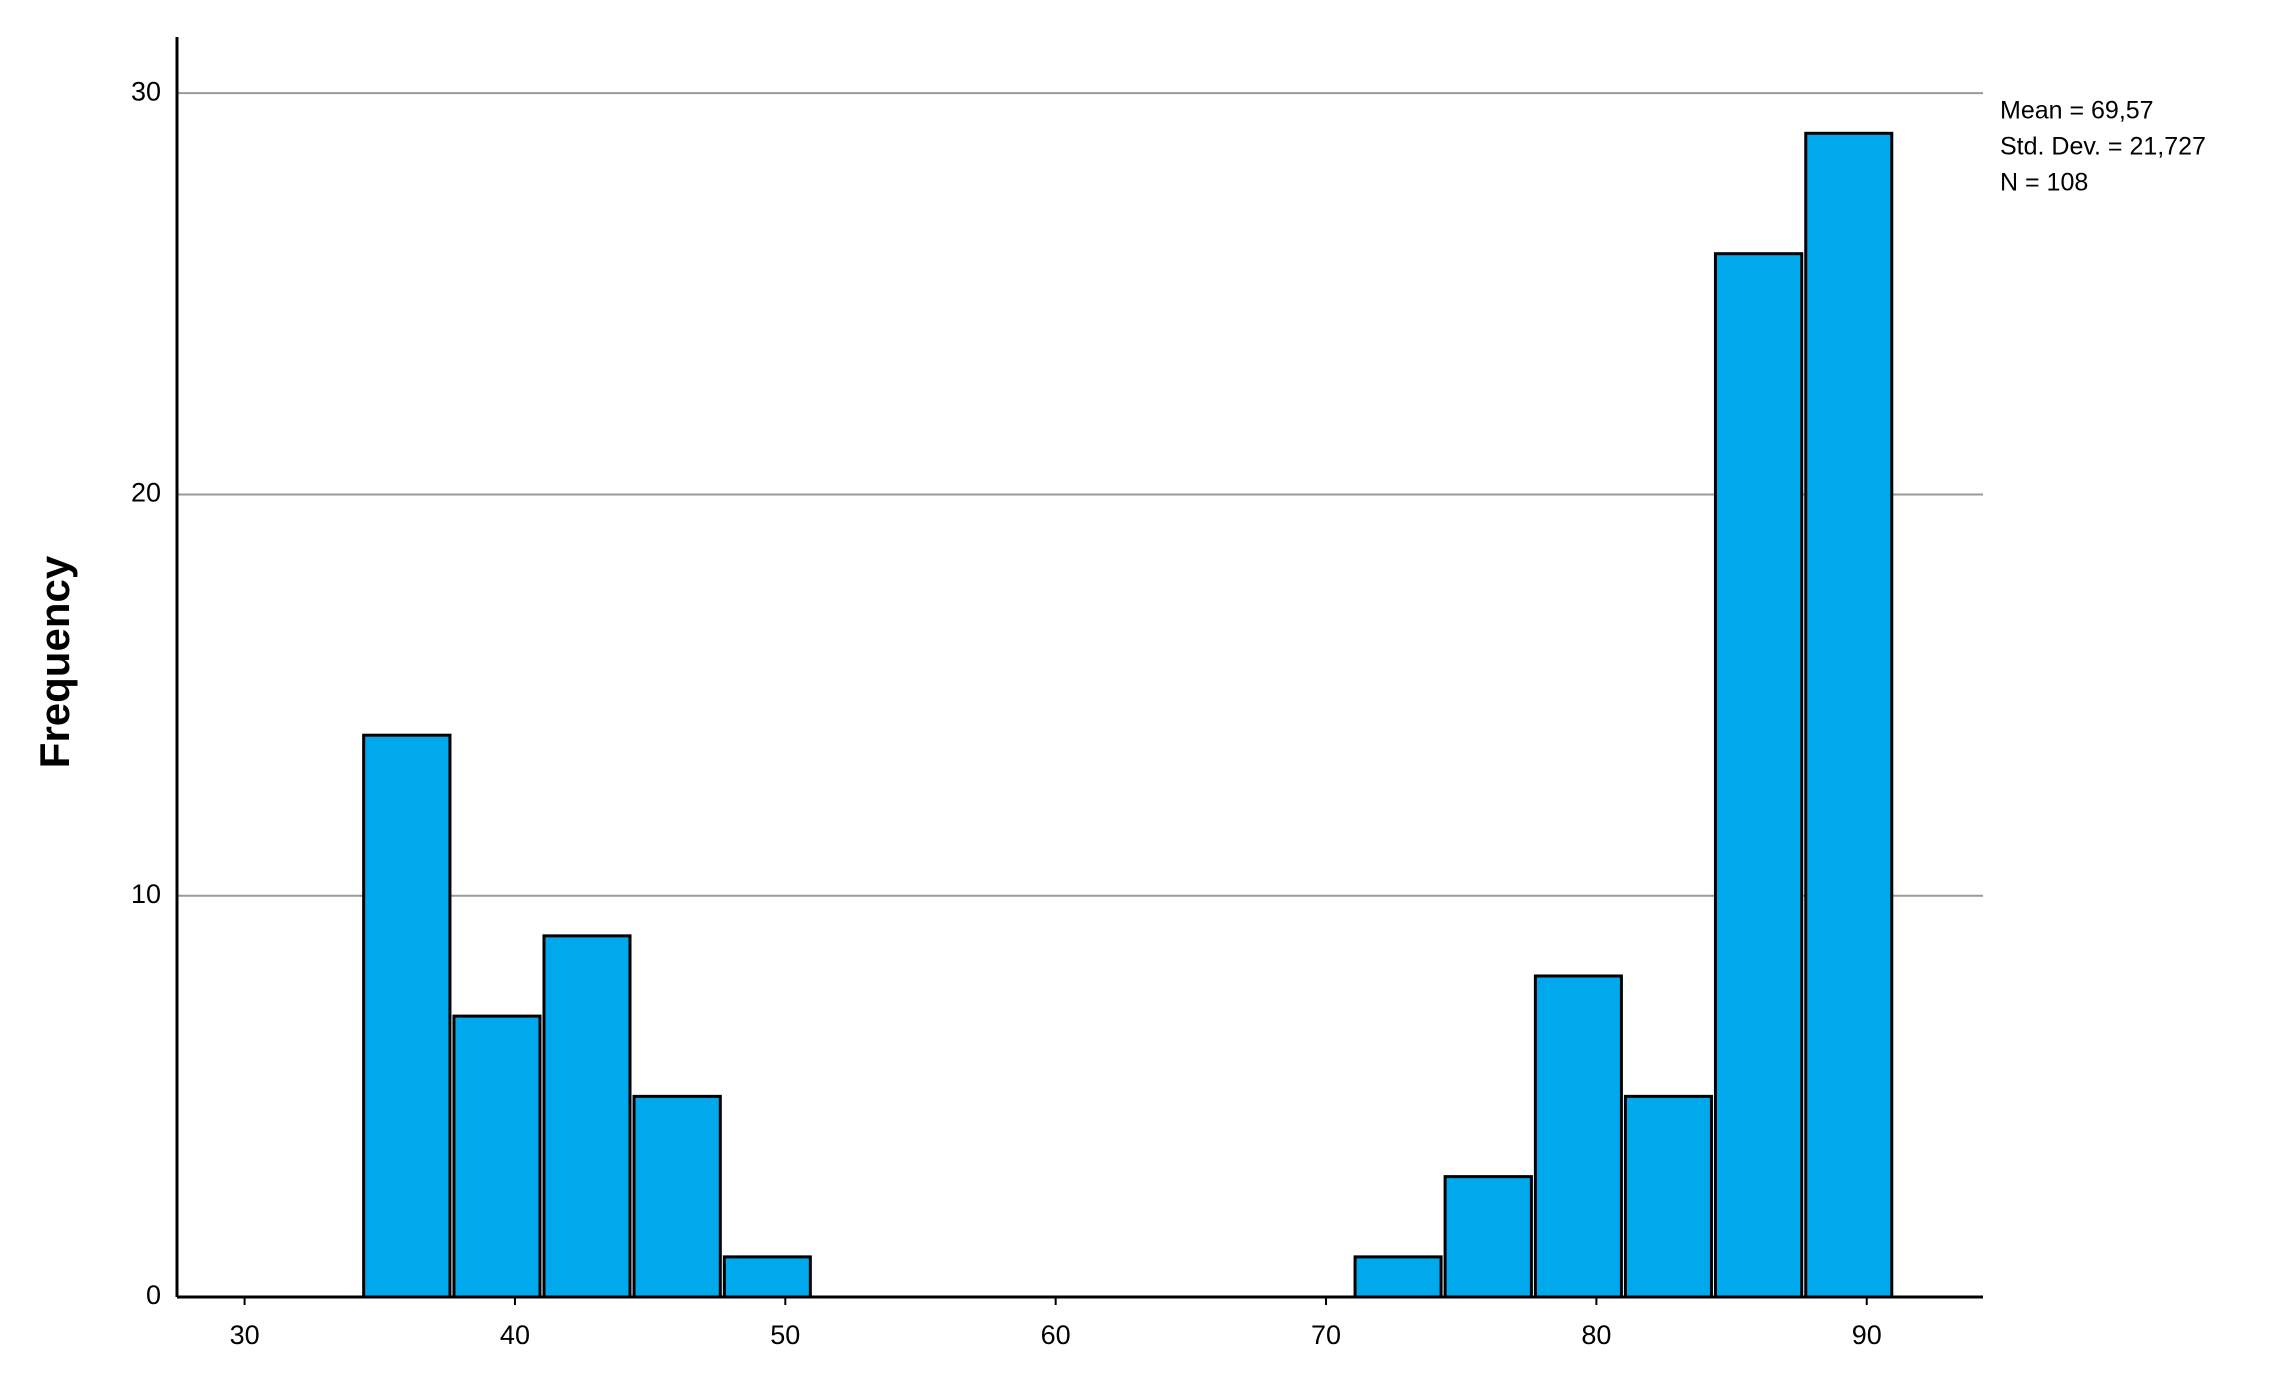 Image resolution: width=2295 pixels, height=1374 pixels. What do you see at coordinates (1867, 1335) in the screenshot?
I see `x-tick-label: 90` at bounding box center [1867, 1335].